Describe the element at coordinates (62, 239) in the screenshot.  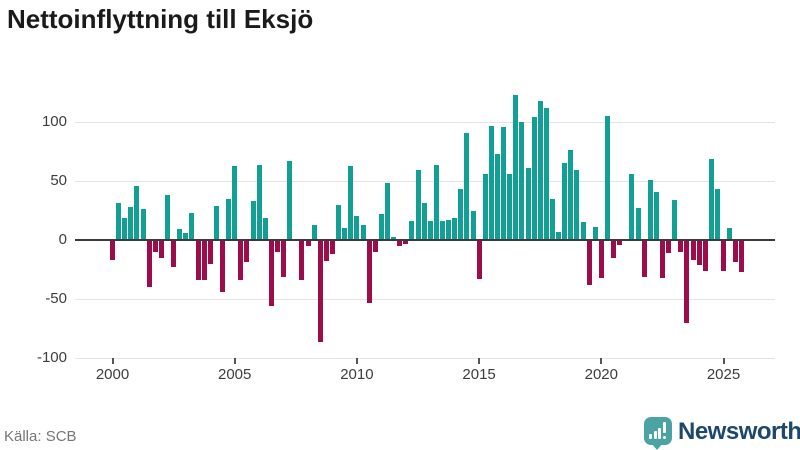
I see `y-axis-label: 0` at that location.